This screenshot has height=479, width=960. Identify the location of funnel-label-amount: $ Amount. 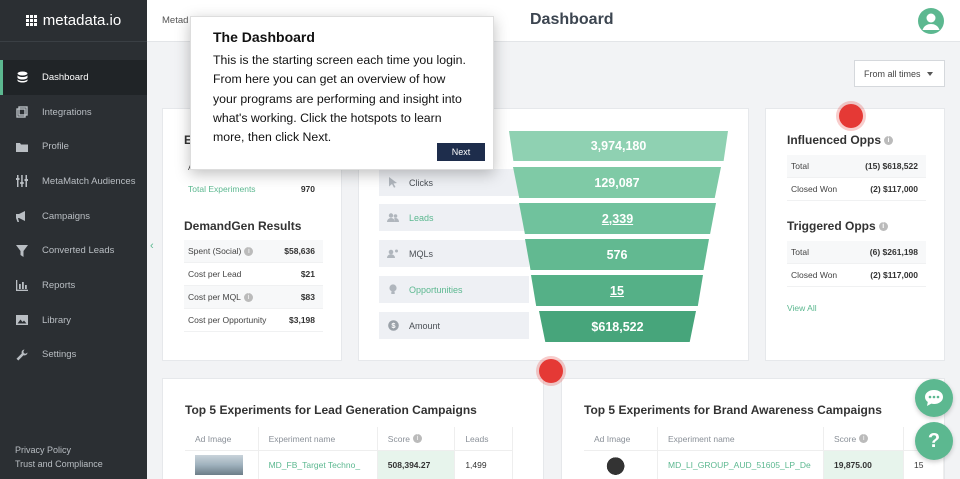
(454, 325).